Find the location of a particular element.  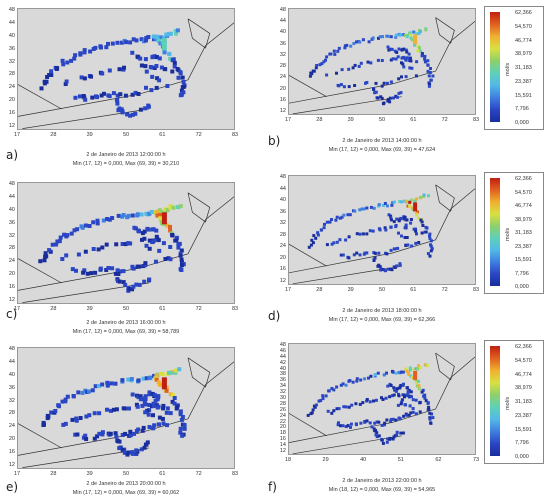

legend-tick-label: 62,366 is located at coordinates (523, 179).